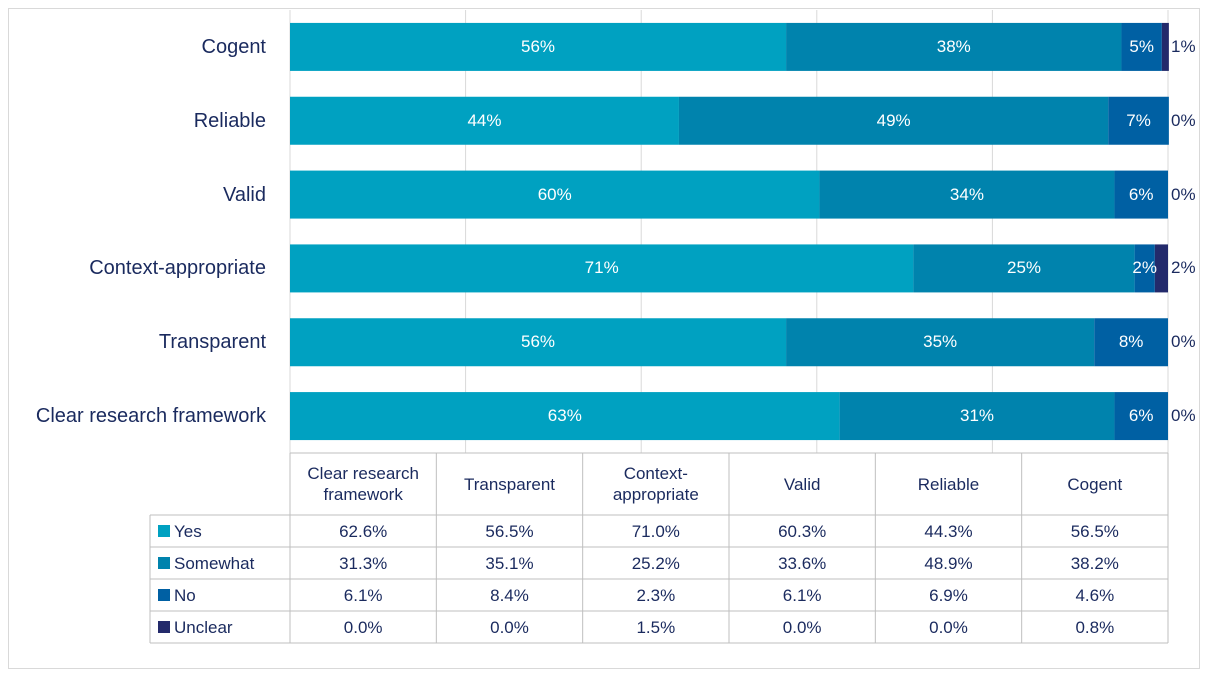  What do you see at coordinates (656, 627) in the screenshot?
I see `table-cell: 1.5%` at bounding box center [656, 627].